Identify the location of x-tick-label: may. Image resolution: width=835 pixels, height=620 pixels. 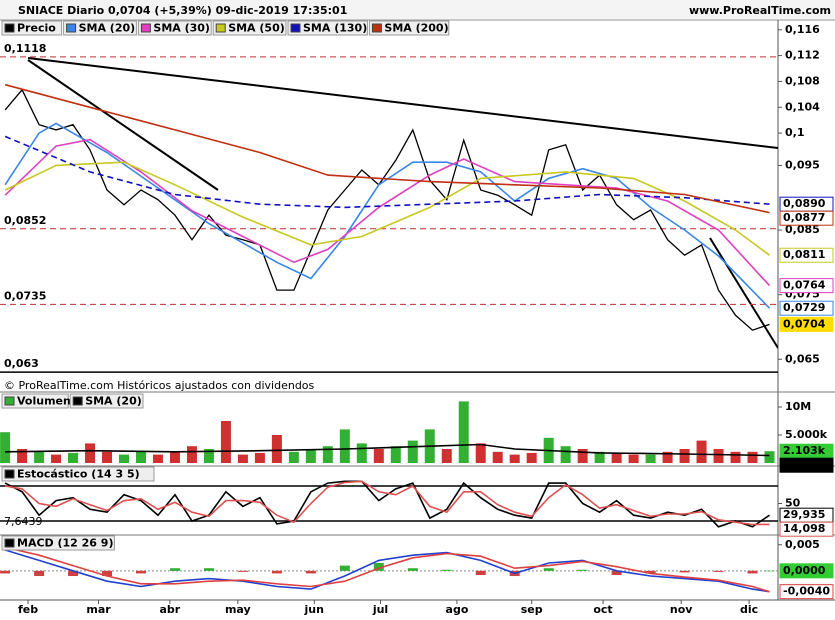
(238, 609).